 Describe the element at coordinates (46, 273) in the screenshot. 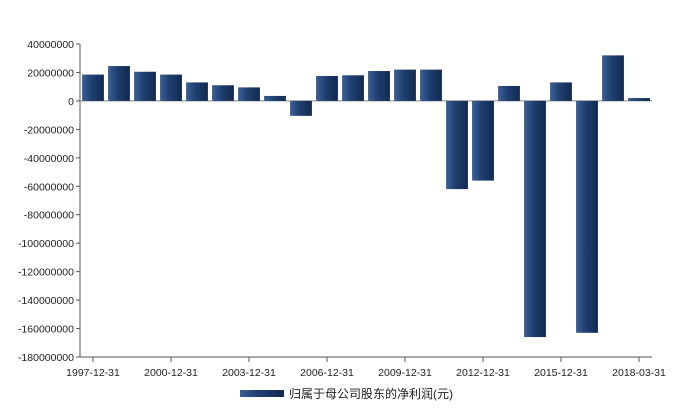

I see `y-tick-label: -120000000` at that location.